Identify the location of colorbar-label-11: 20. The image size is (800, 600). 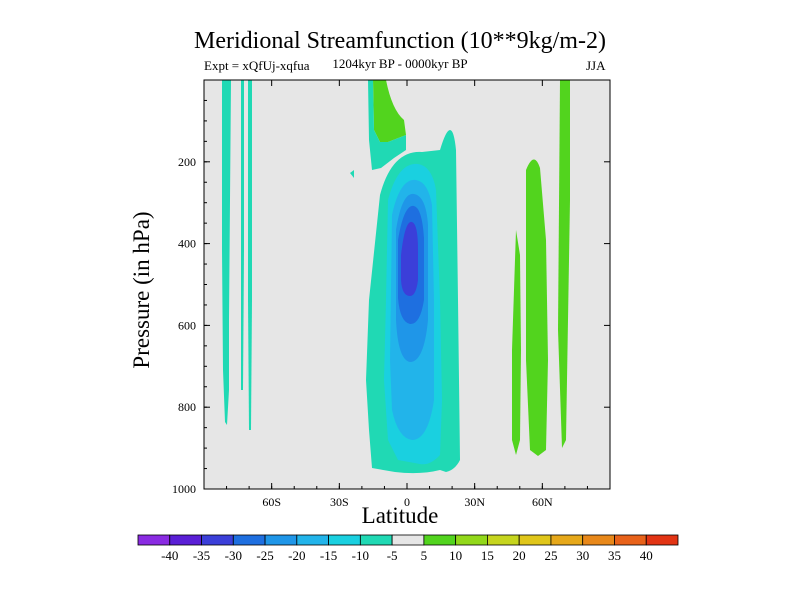
(519, 555).